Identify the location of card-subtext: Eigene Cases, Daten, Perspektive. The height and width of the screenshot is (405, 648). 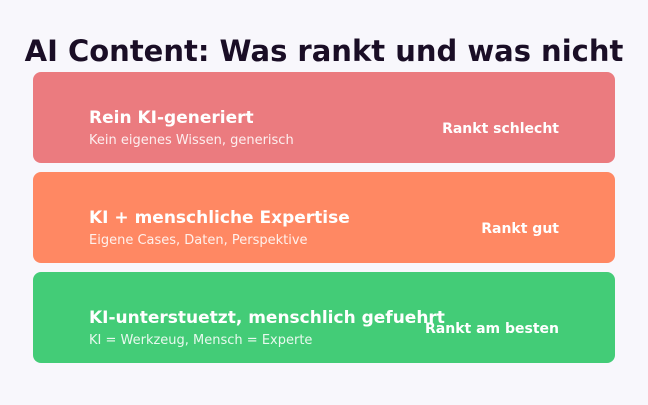
(198, 240).